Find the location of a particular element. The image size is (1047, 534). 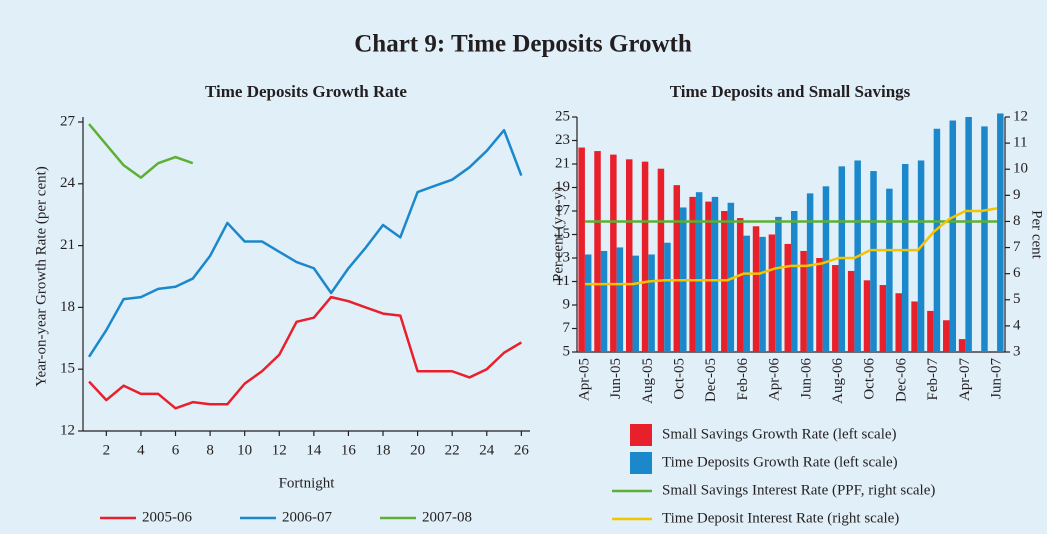

x-tick-label: Feb-07 is located at coordinates (933, 379).